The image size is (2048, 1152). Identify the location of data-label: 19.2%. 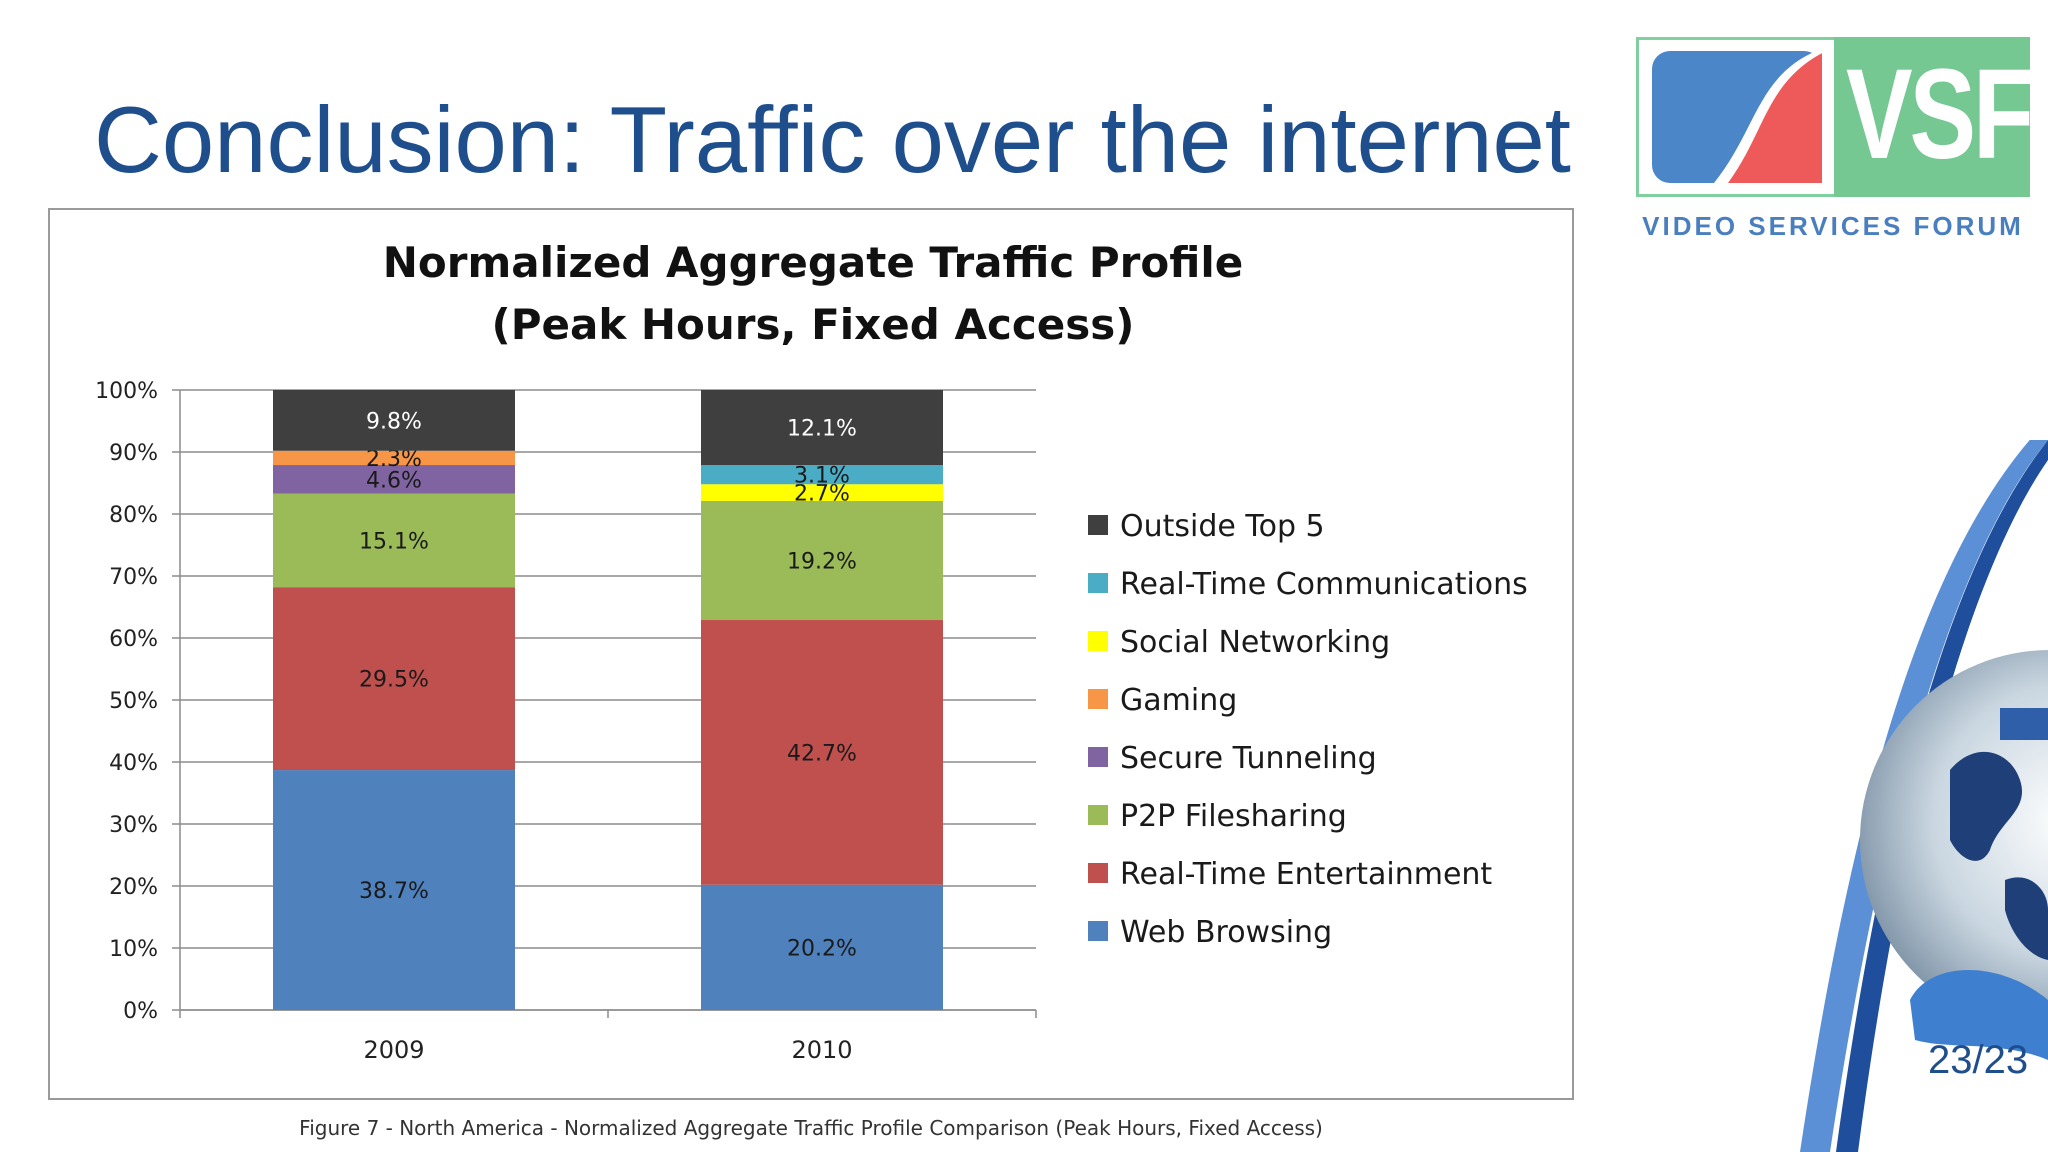
(822, 562).